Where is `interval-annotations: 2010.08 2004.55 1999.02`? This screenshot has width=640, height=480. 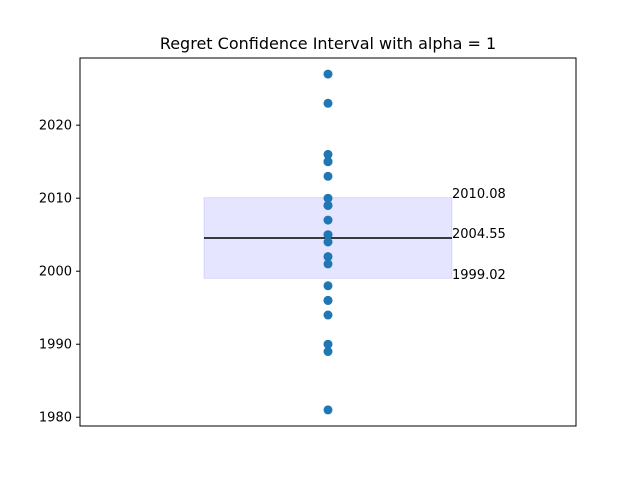 interval-annotations: 2010.08 2004.55 1999.02 is located at coordinates (479, 235).